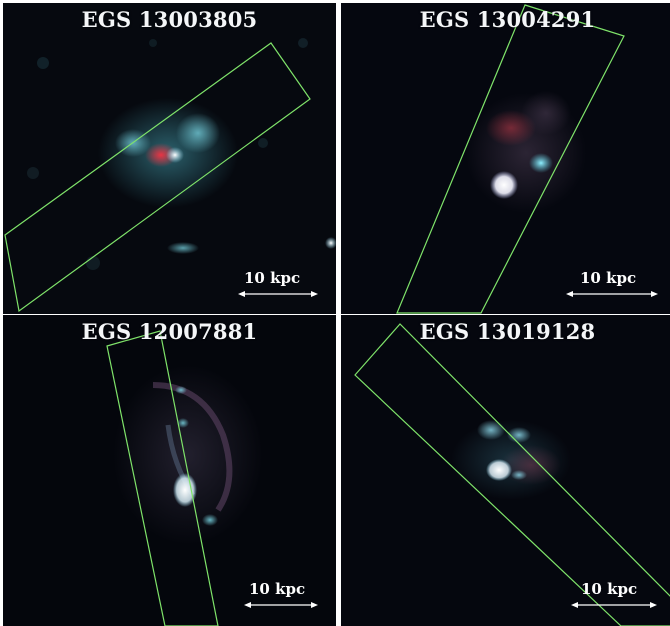  I want to click on panel-title: EGS 13004291, so click(507, 19).